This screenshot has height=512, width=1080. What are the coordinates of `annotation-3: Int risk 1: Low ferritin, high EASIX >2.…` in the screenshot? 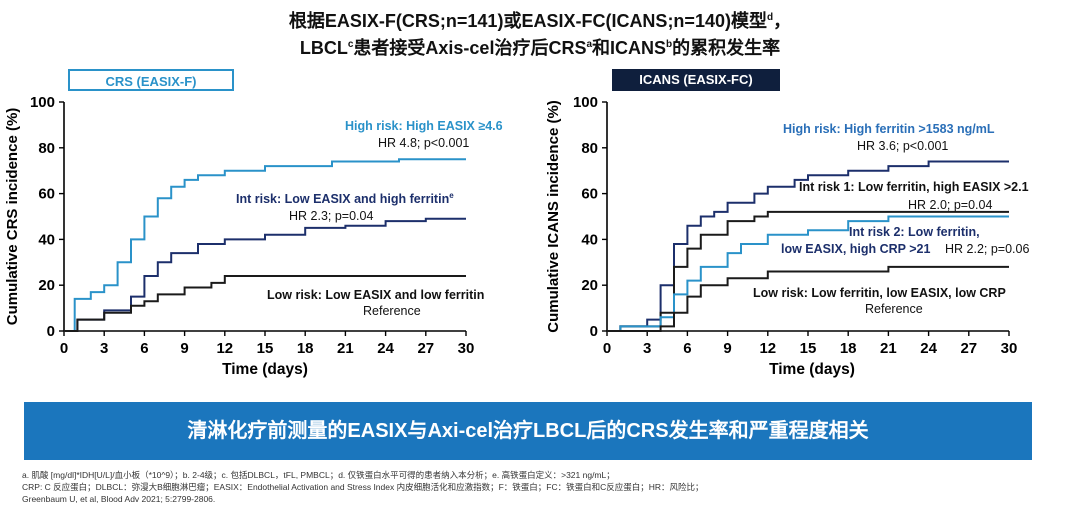 It's located at (914, 187).